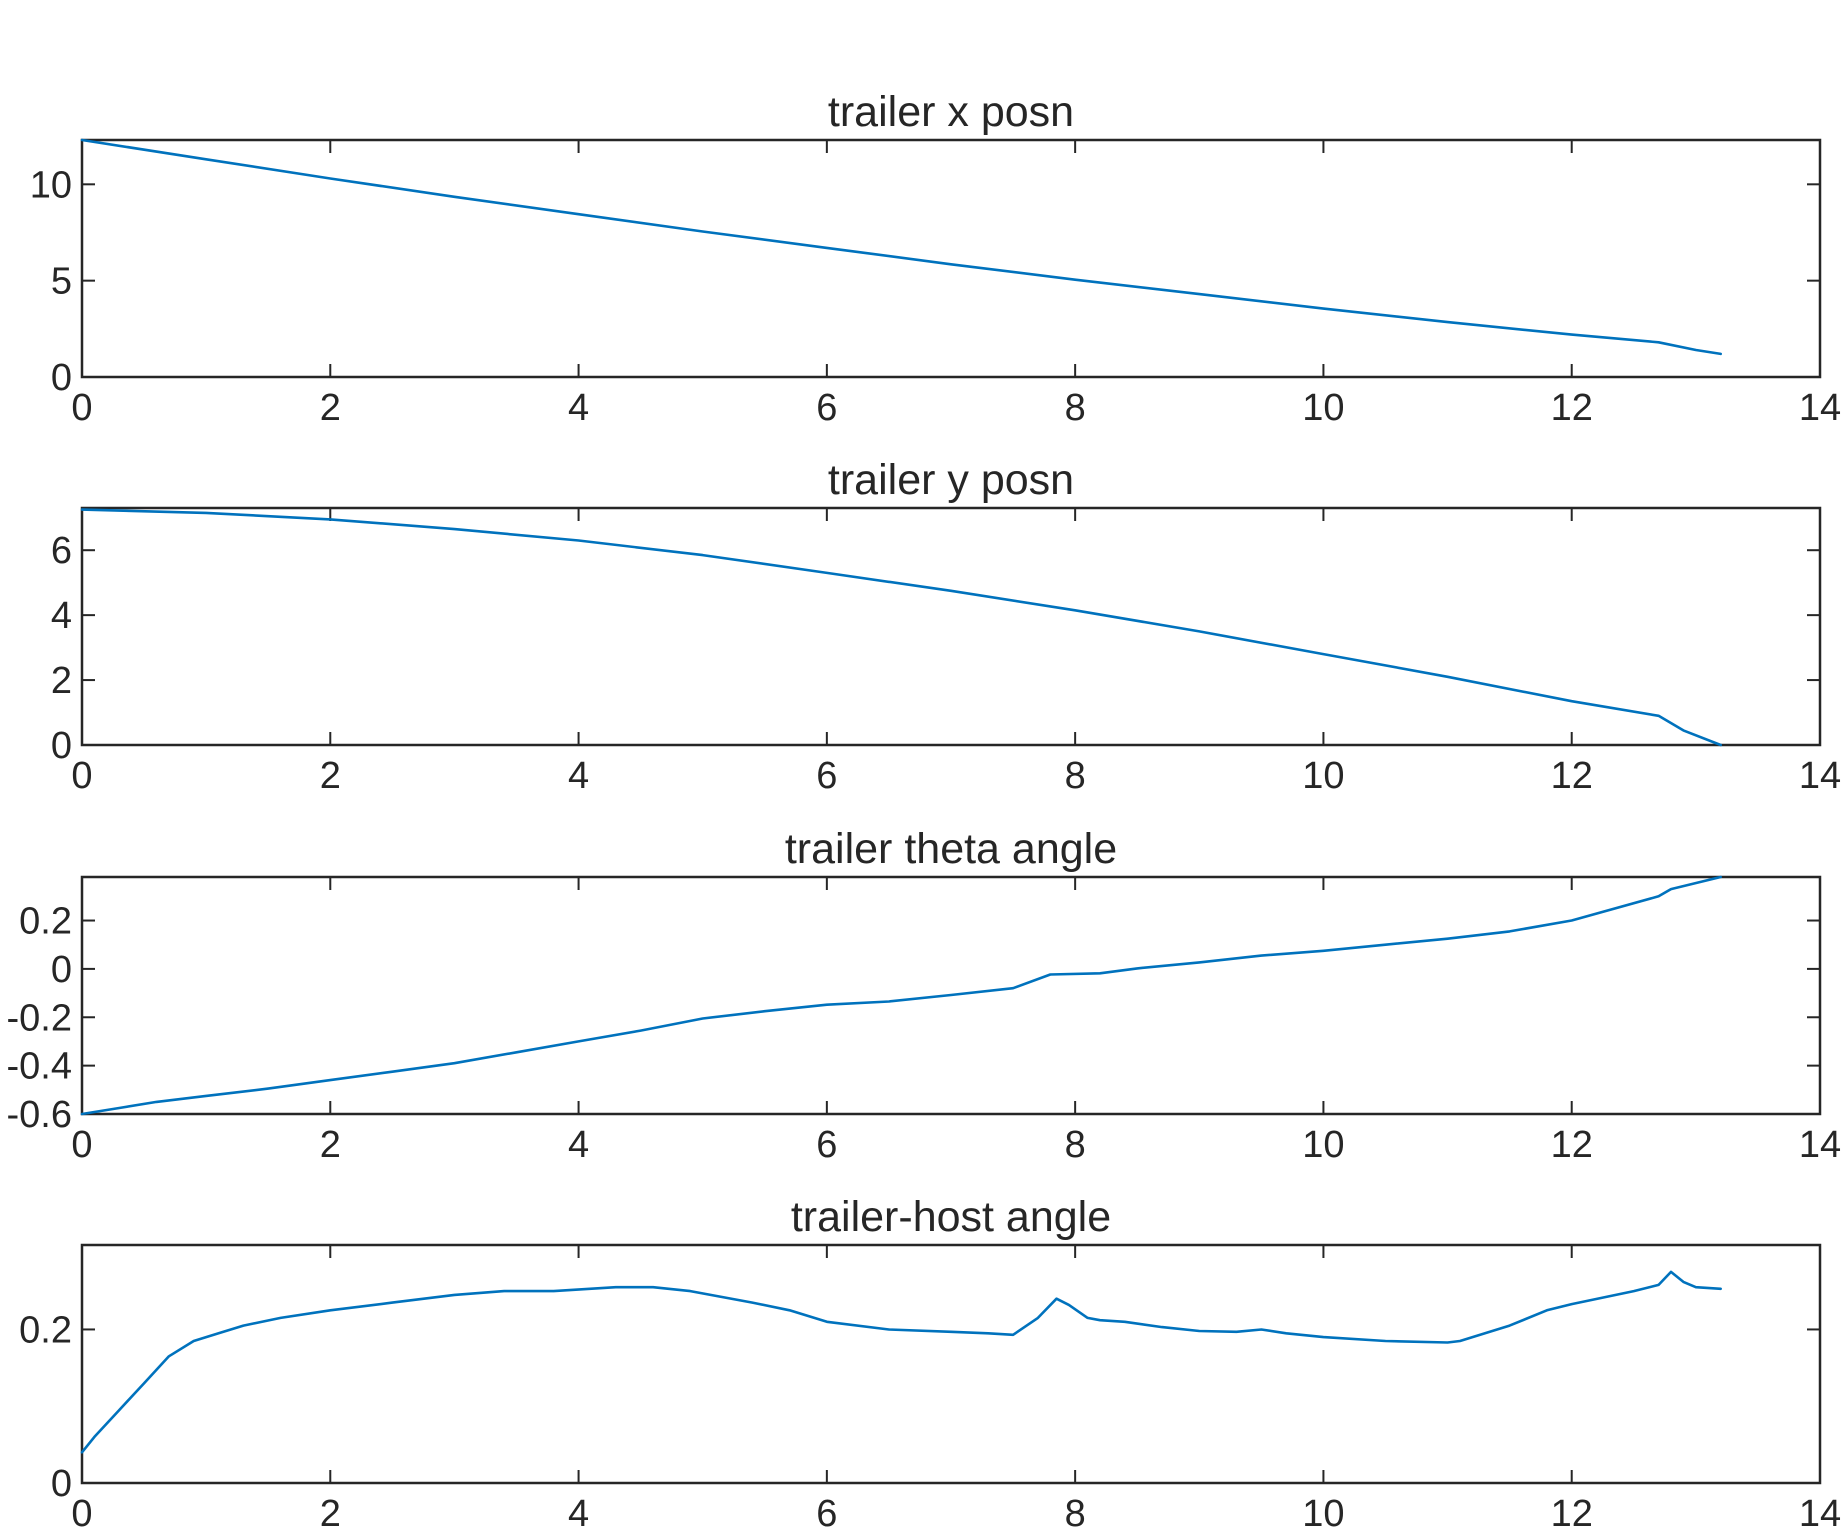 This screenshot has width=1847, height=1536. I want to click on y-tick-label: 2, so click(61, 681).